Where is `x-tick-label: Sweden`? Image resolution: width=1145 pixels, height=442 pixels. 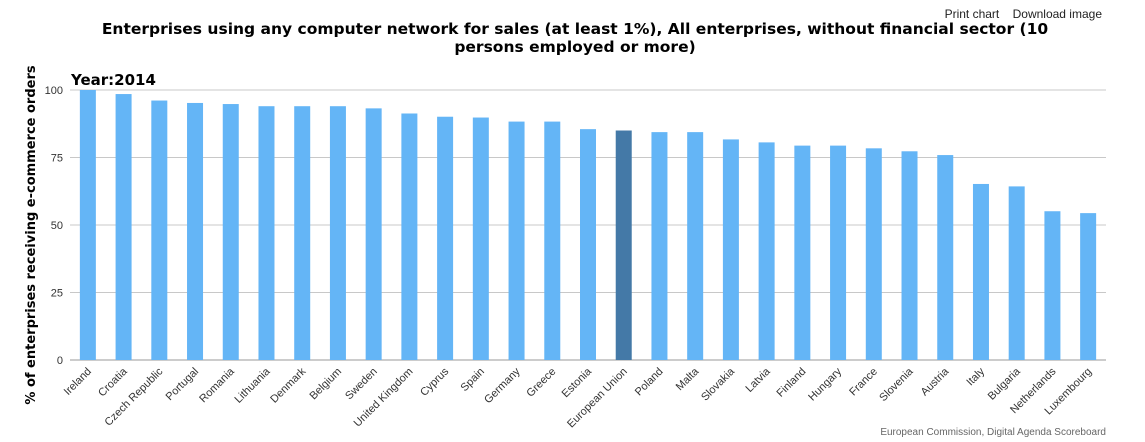 x-tick-label: Sweden is located at coordinates (361, 384).